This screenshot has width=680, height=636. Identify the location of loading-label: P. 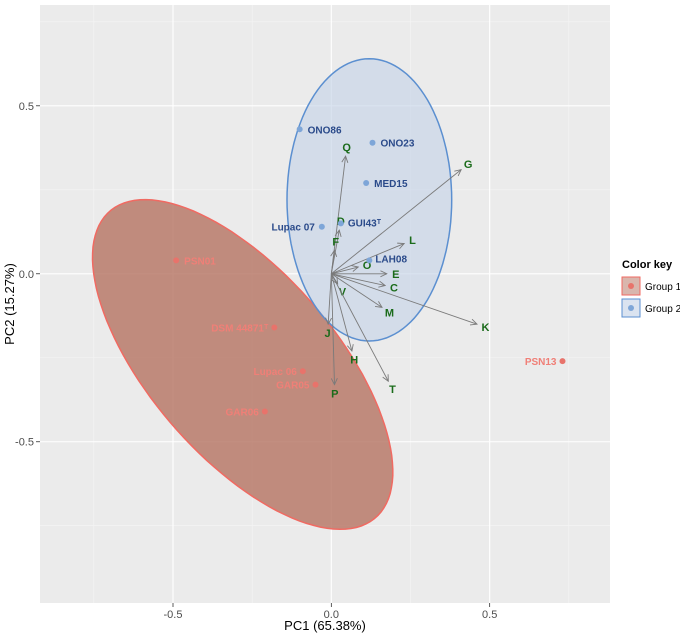
(334, 395).